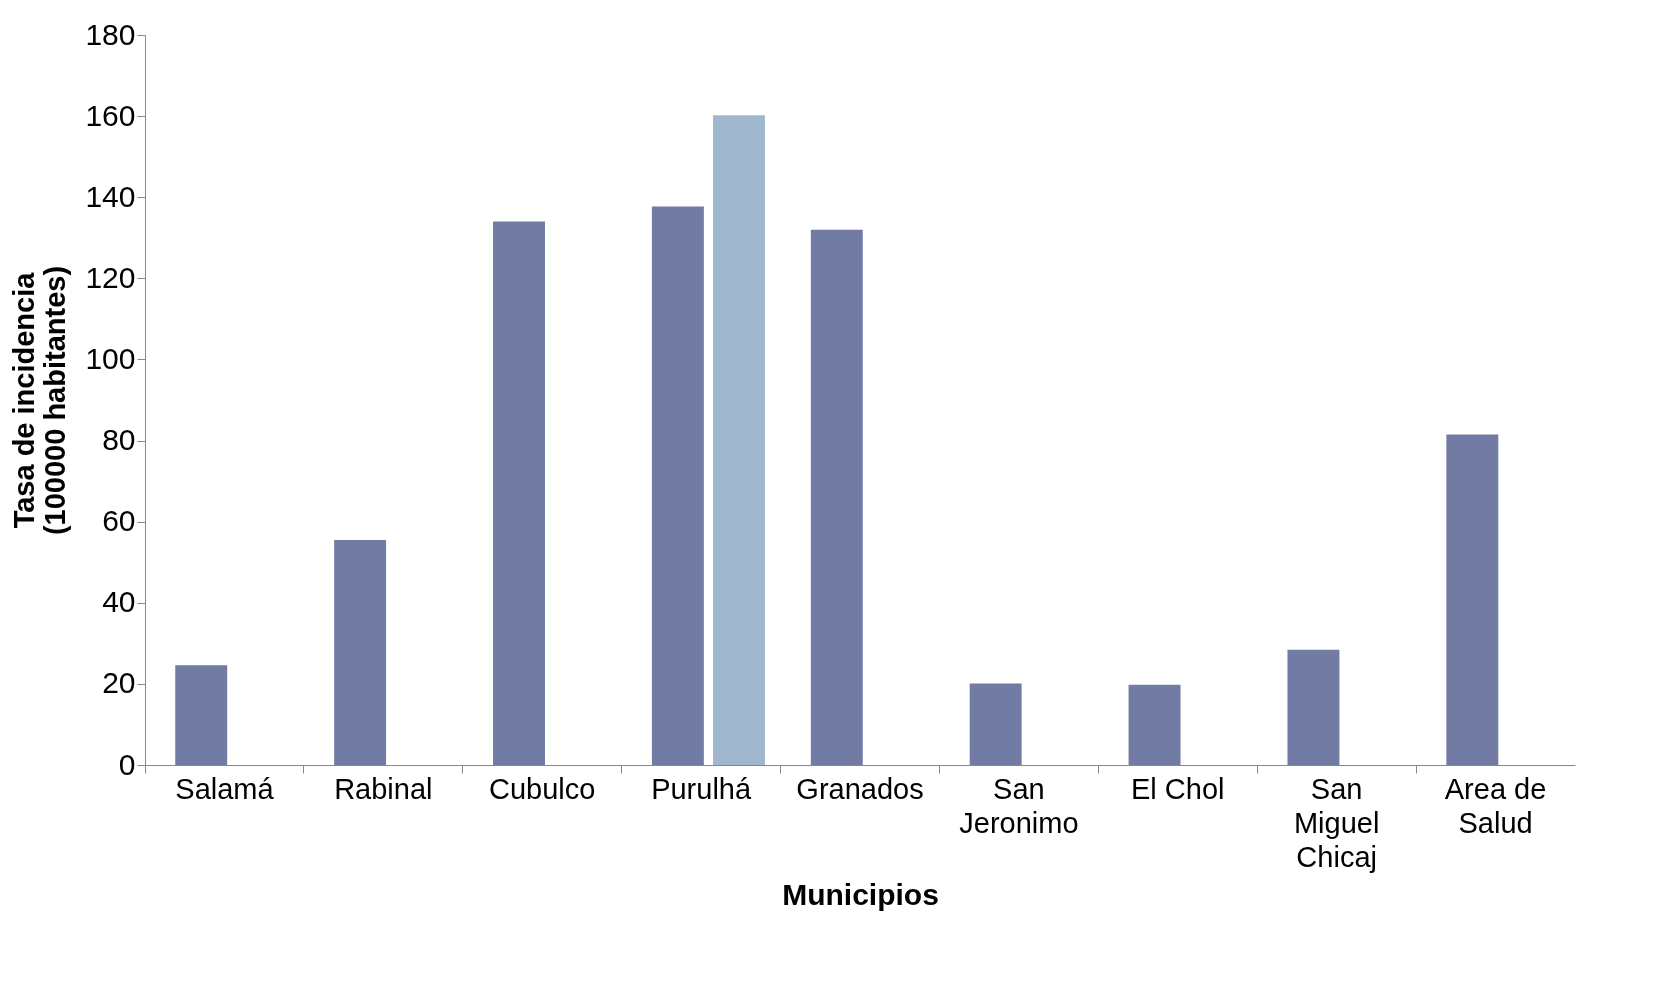  I want to click on x-tick-label: San Jeronimo, so click(1019, 805).